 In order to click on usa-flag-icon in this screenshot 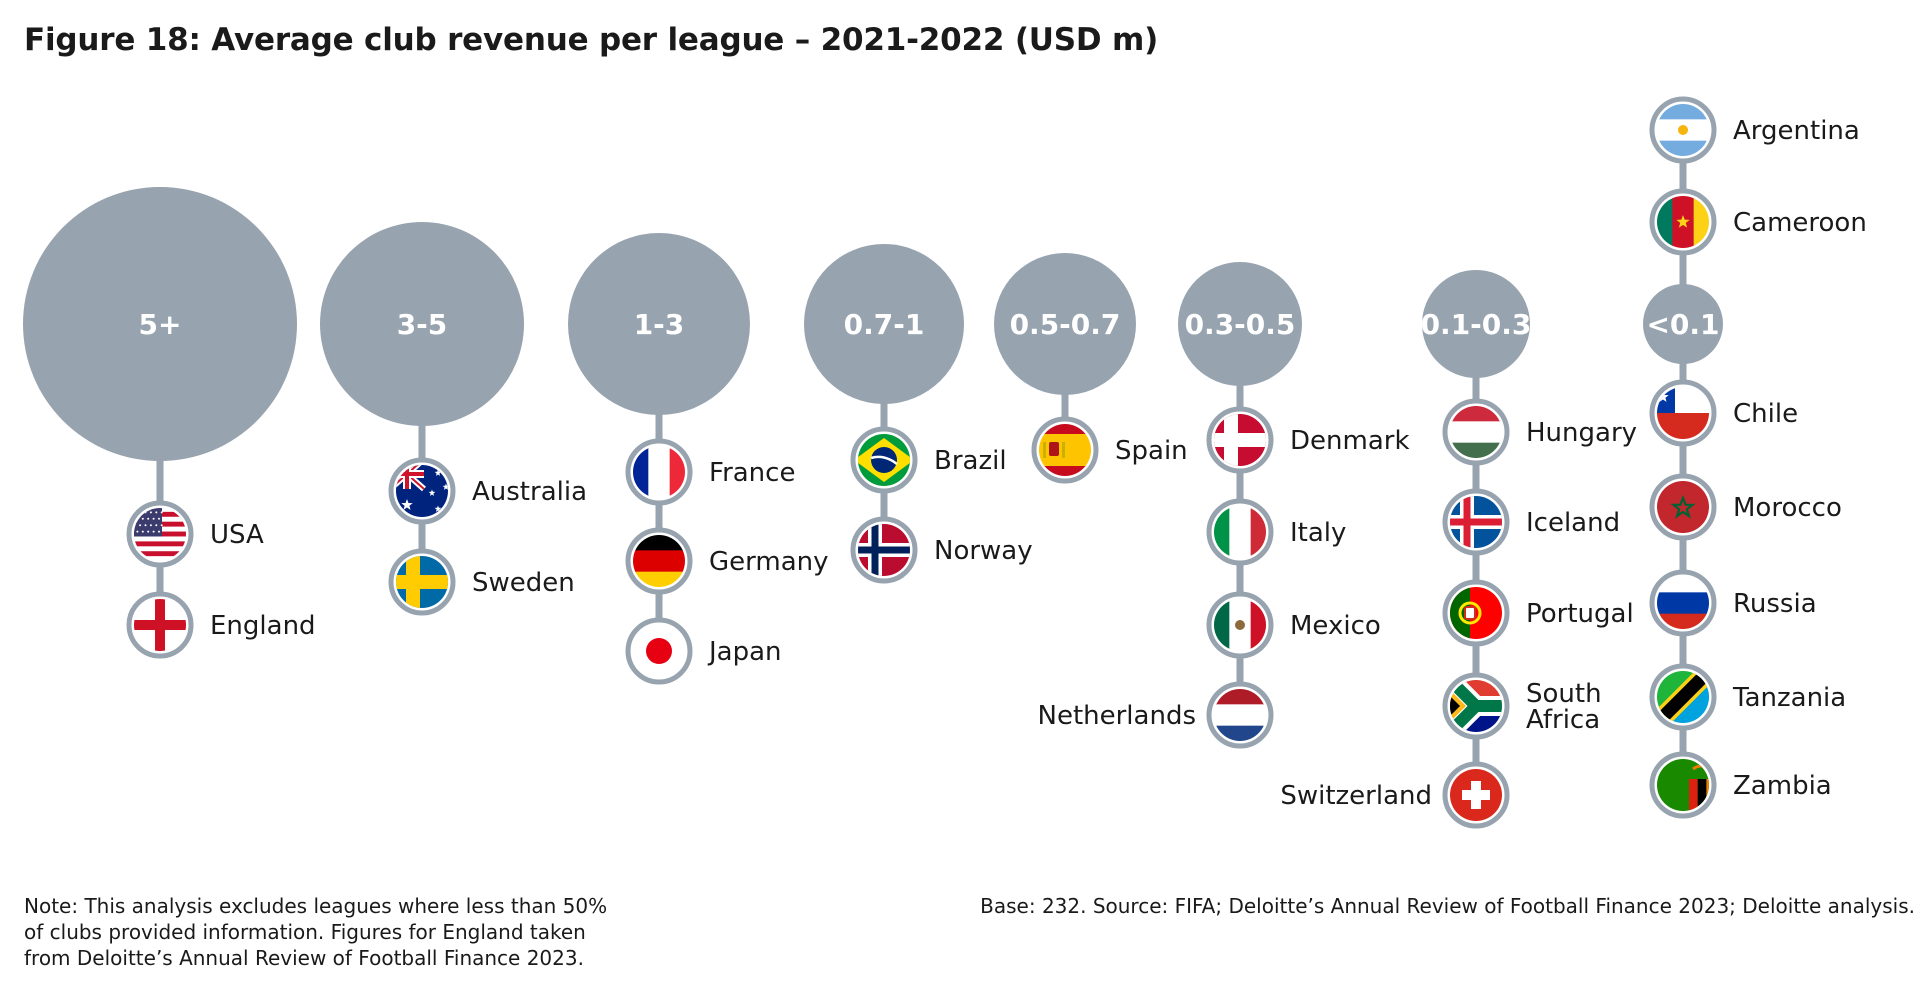, I will do `click(160, 534)`.